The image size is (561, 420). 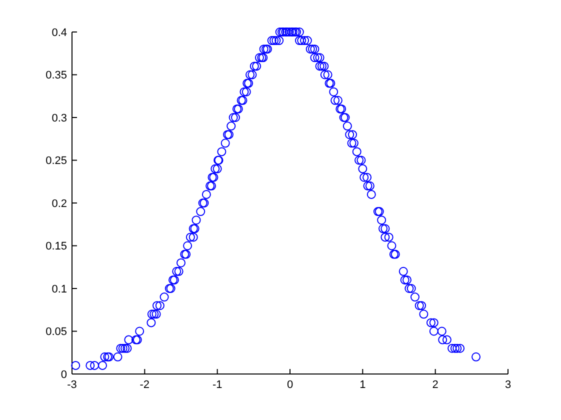 I want to click on x-tick-label: 2, so click(x=435, y=385).